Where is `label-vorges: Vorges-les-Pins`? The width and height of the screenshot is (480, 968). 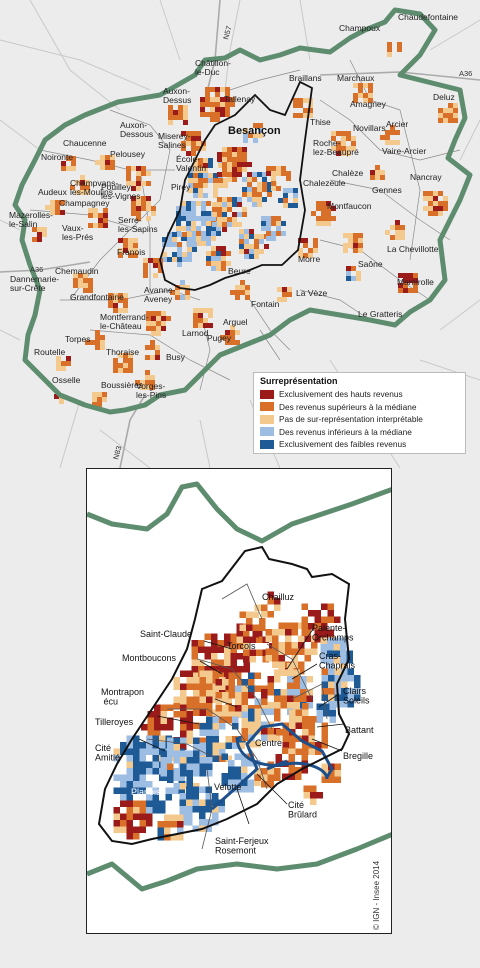 label-vorges: Vorges-les-Pins is located at coordinates (151, 390).